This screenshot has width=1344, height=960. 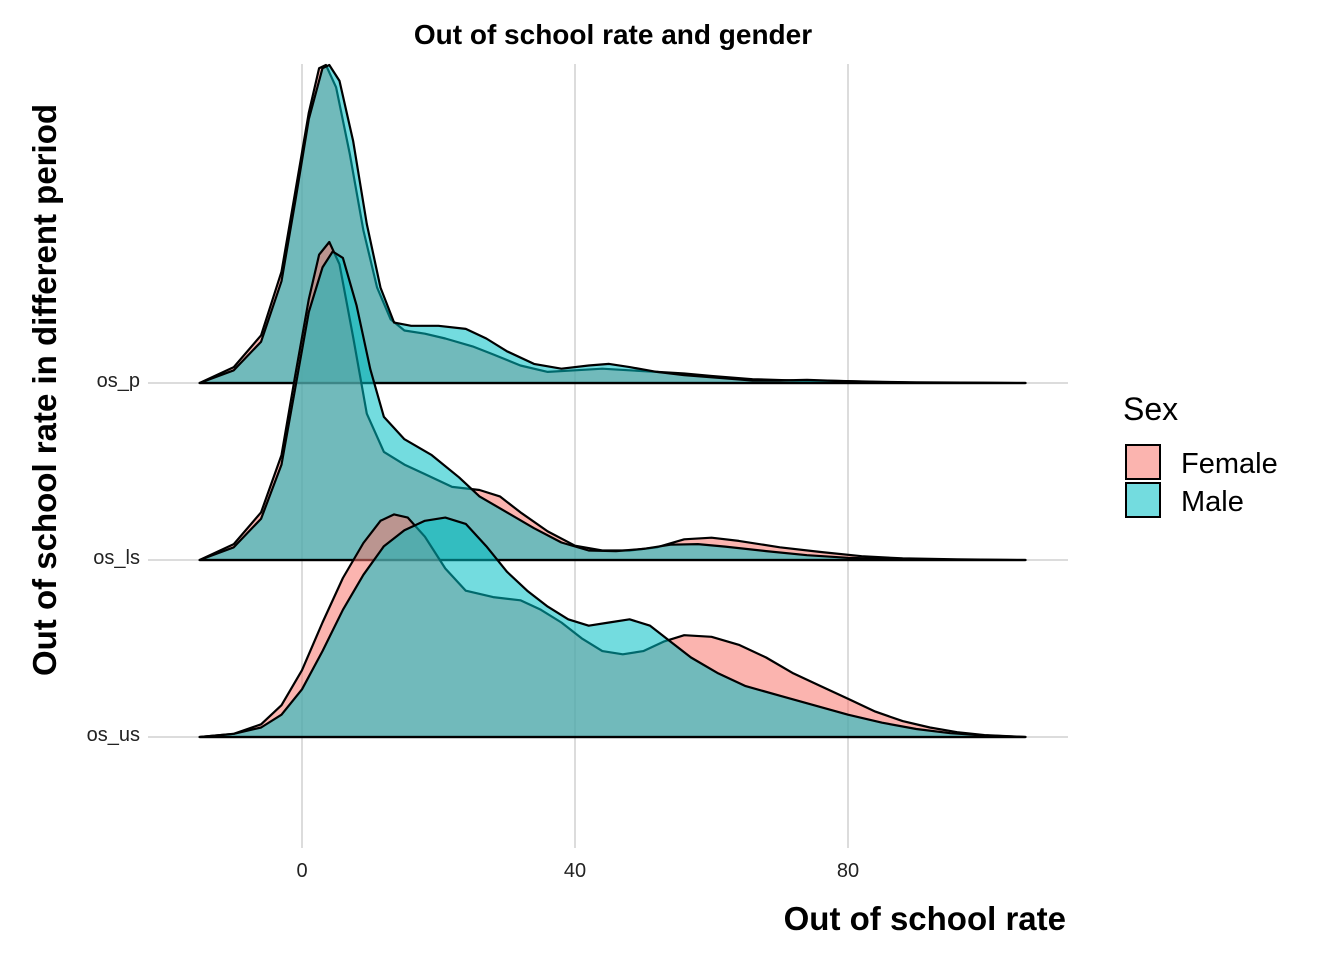 What do you see at coordinates (44, 390) in the screenshot?
I see `y-axis-title: Out of school rate in different period` at bounding box center [44, 390].